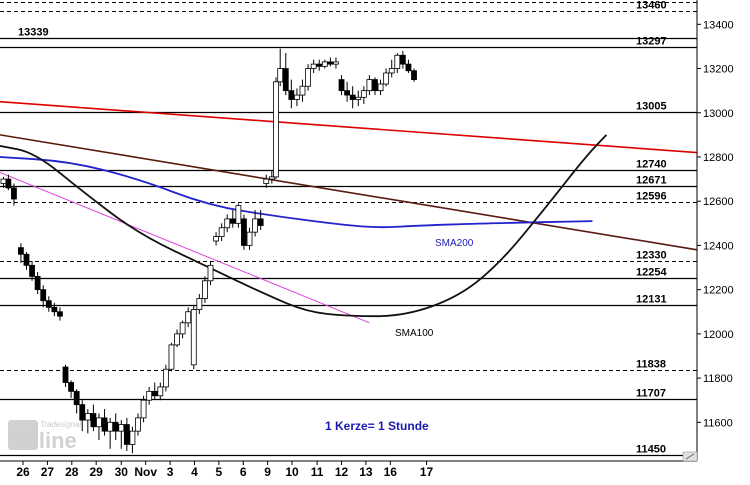 This screenshot has width=750, height=485. What do you see at coordinates (718, 379) in the screenshot?
I see `y-tick-label: 11800` at bounding box center [718, 379].